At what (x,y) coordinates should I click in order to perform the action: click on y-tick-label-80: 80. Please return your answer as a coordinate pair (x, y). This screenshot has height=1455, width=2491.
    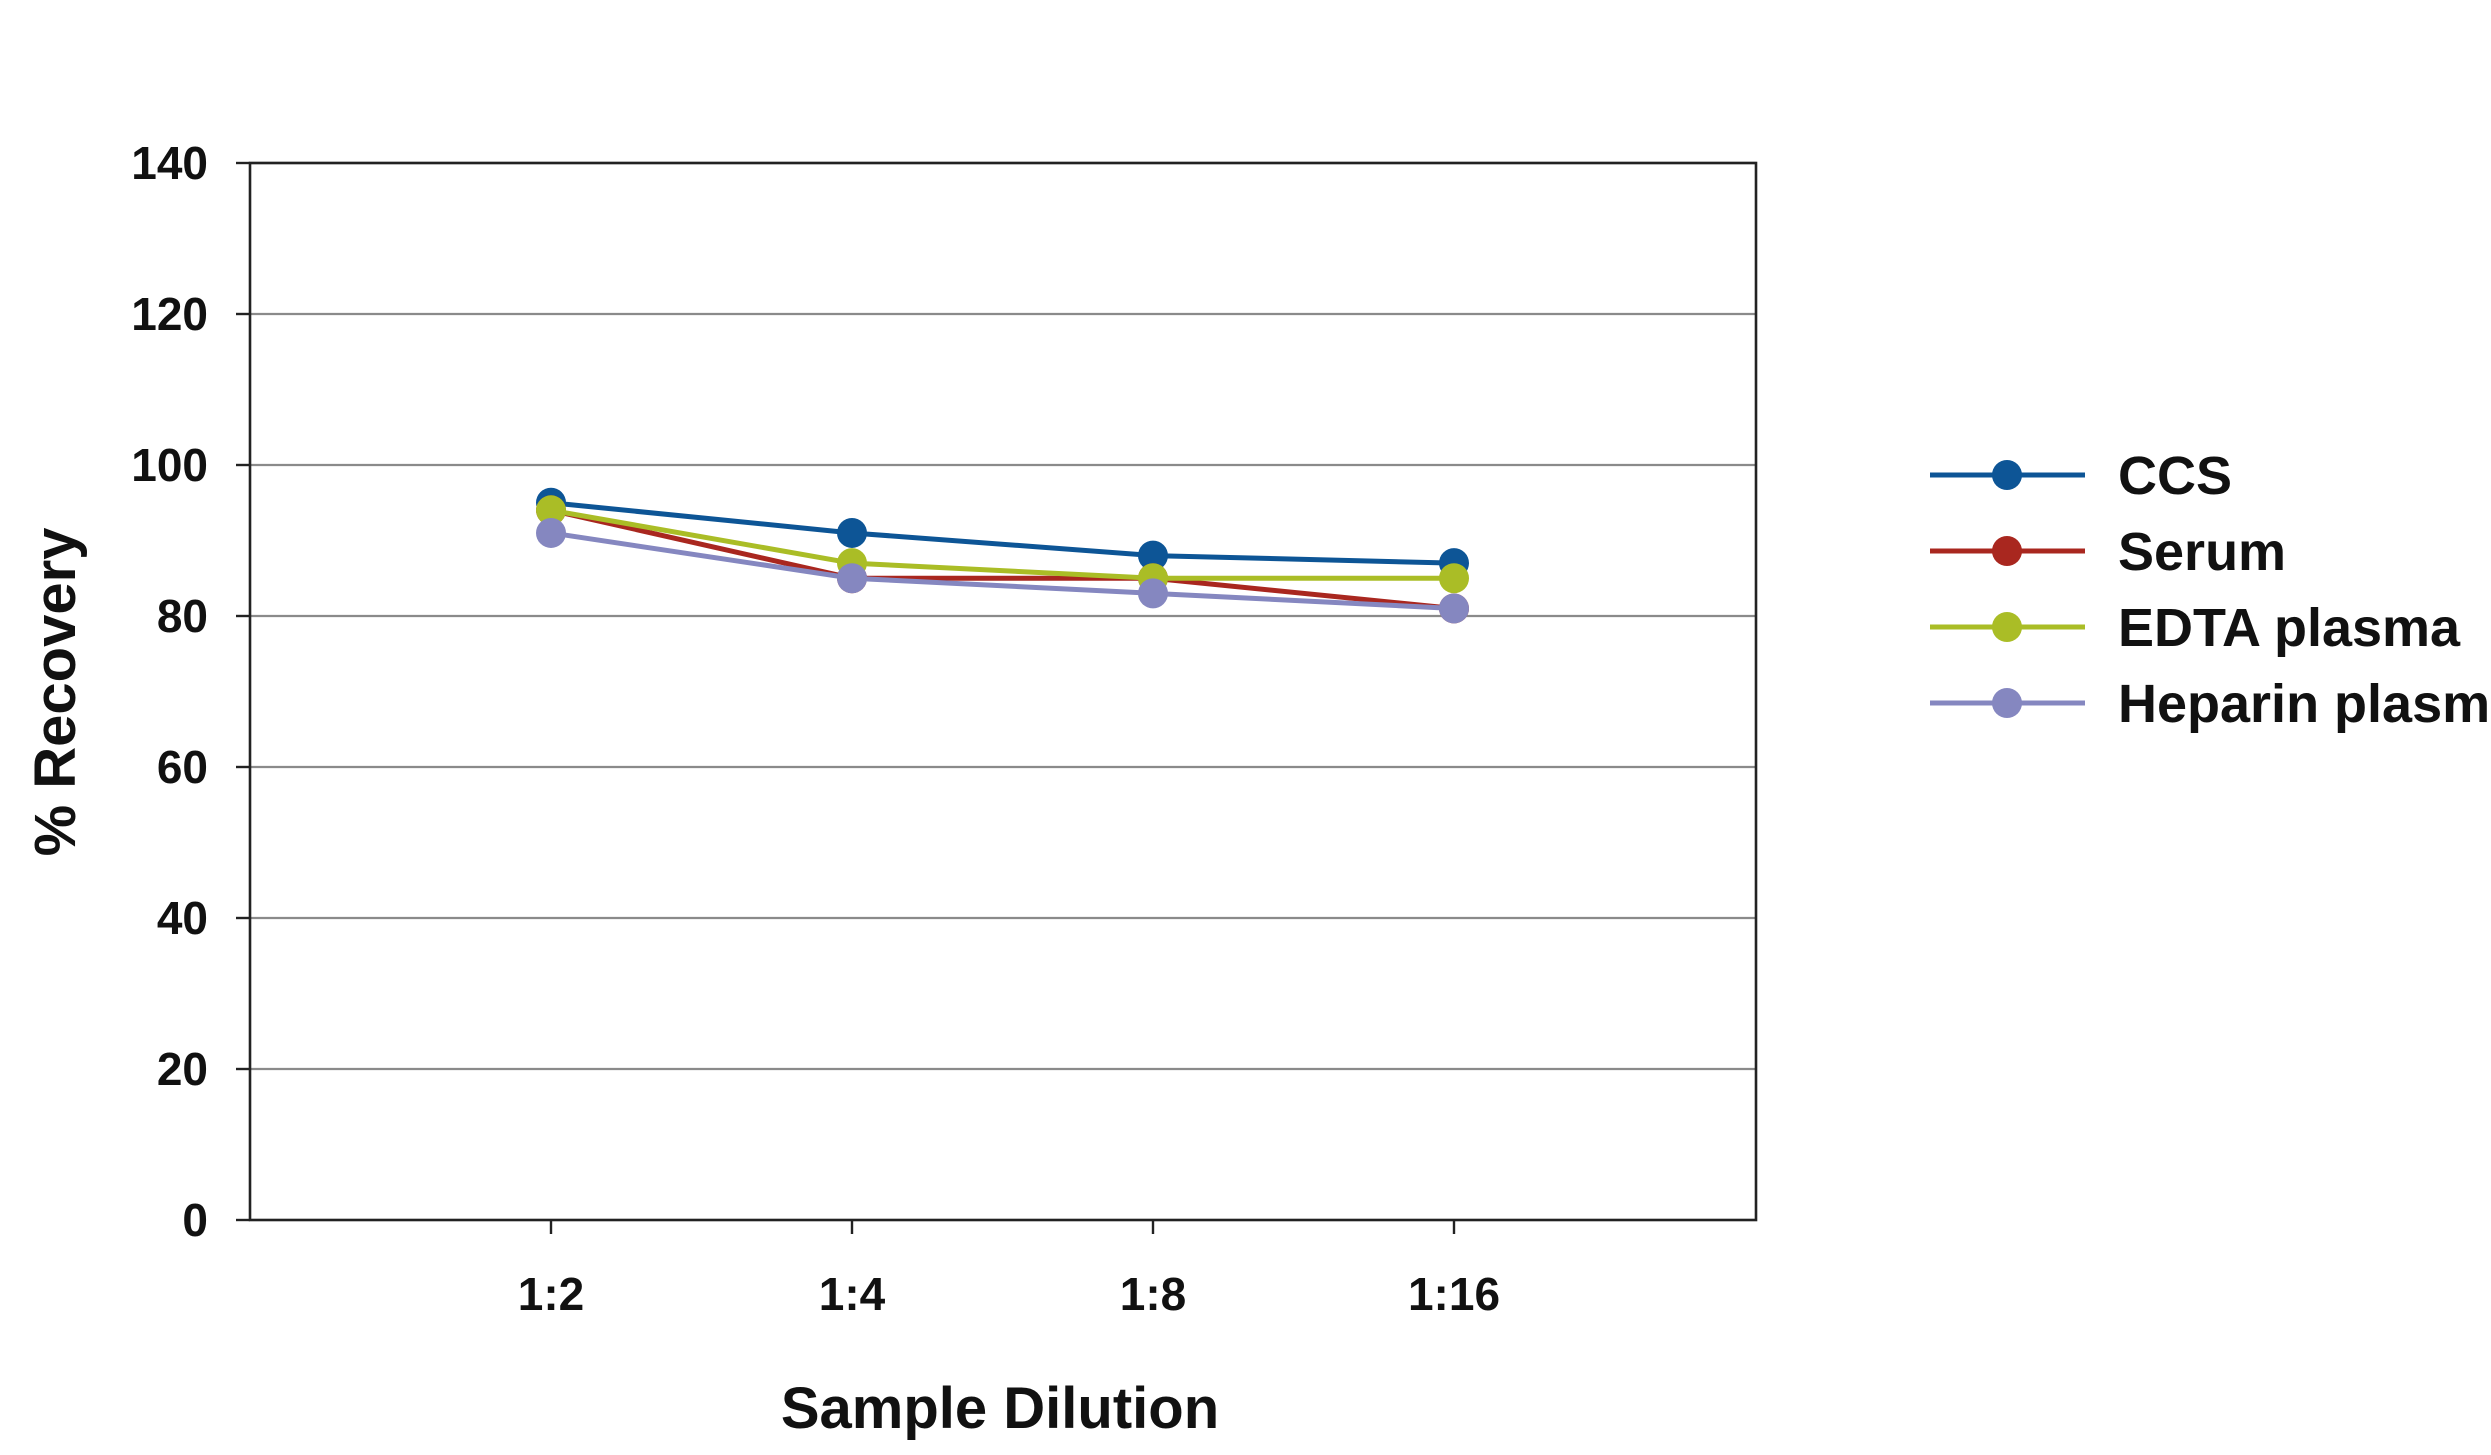
    Looking at the image, I should click on (182, 616).